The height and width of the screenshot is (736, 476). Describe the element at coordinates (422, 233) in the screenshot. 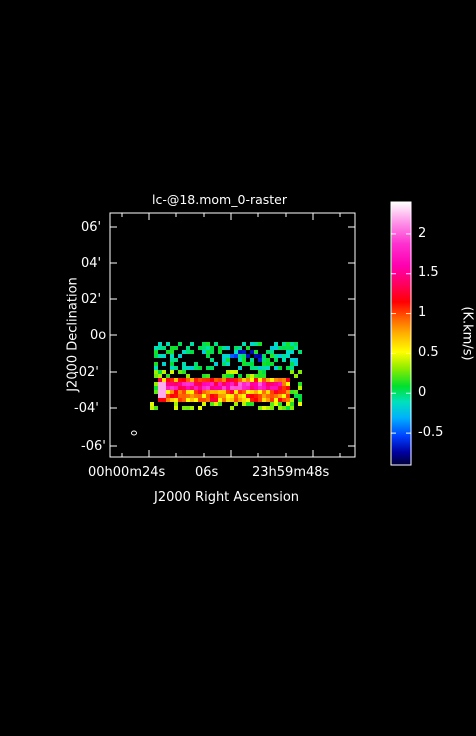

I see `colorbar-tick-label: 2` at that location.